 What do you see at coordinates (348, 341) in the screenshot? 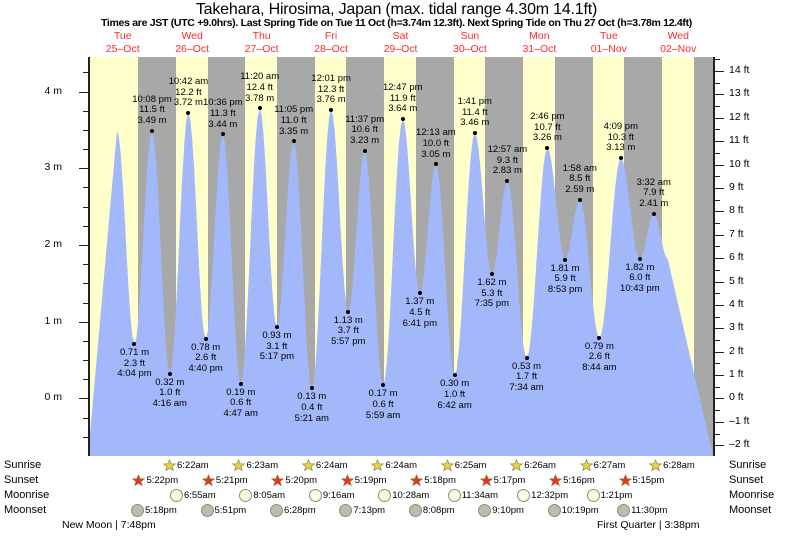
I see `tide-ann-line-2: 5:57 pm` at bounding box center [348, 341].